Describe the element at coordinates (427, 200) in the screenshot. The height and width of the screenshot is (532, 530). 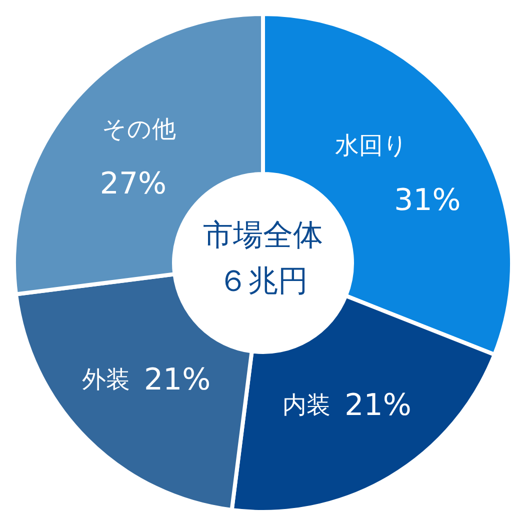
I see `data-label: 31%` at that location.